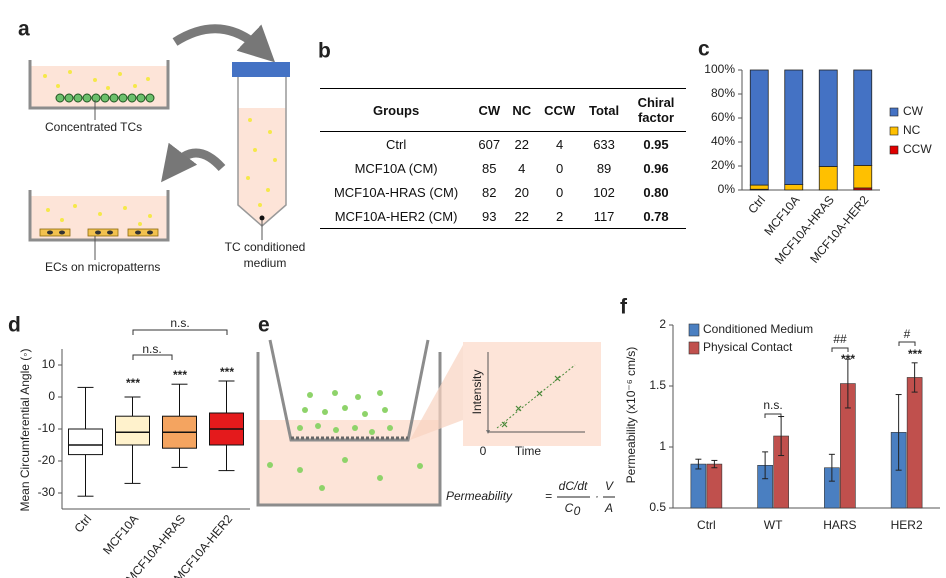 The width and height of the screenshot is (946, 578). What do you see at coordinates (396, 216) in the screenshot?
I see `table-cell: MCF10A-HER2 (CM)` at bounding box center [396, 216].